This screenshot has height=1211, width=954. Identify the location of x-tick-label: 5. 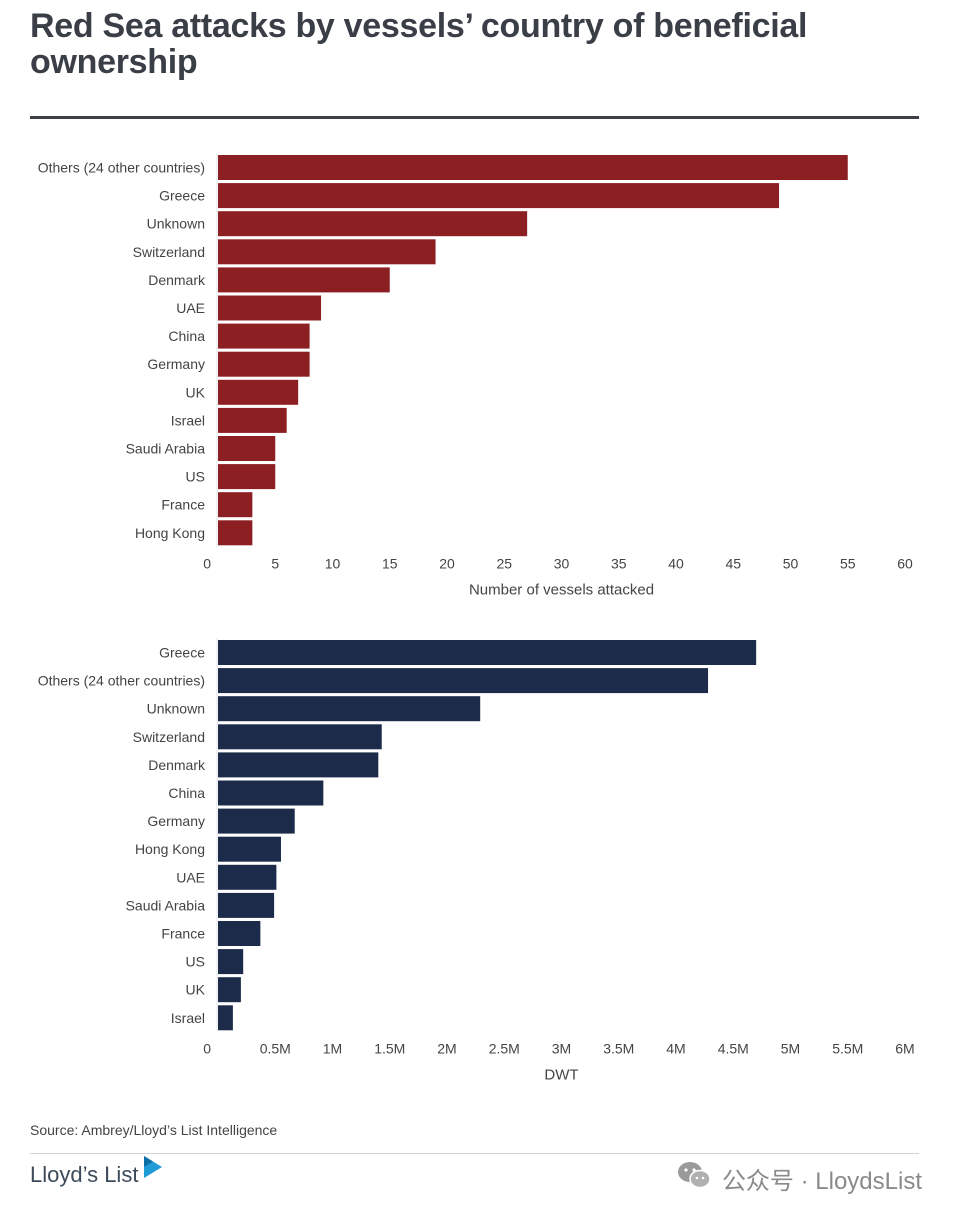
(275, 563).